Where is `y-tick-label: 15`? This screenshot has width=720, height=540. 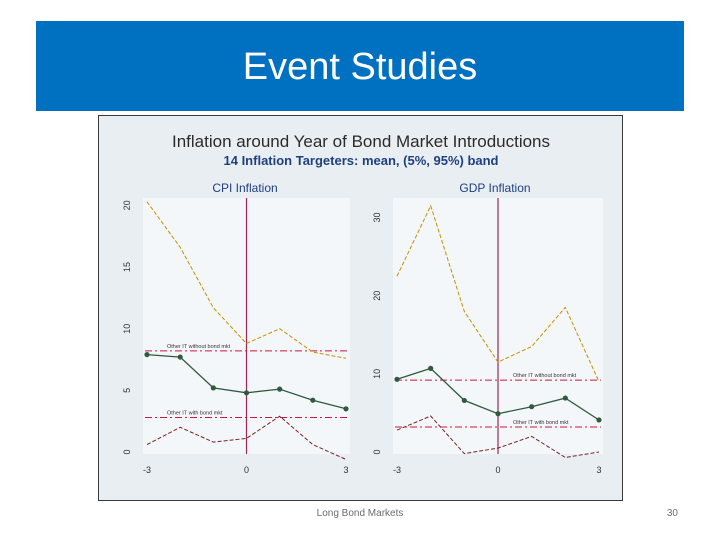
y-tick-label: 15 is located at coordinates (127, 267).